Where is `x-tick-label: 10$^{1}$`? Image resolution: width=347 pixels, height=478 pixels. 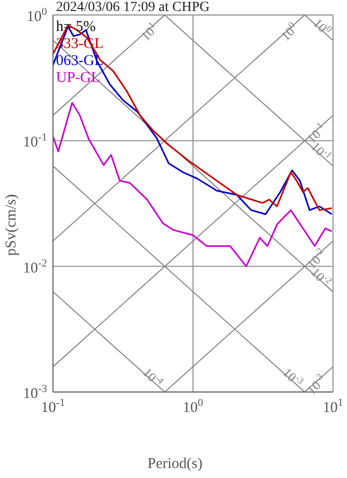 x-tick-label: 10$^{1}$ is located at coordinates (333, 406).